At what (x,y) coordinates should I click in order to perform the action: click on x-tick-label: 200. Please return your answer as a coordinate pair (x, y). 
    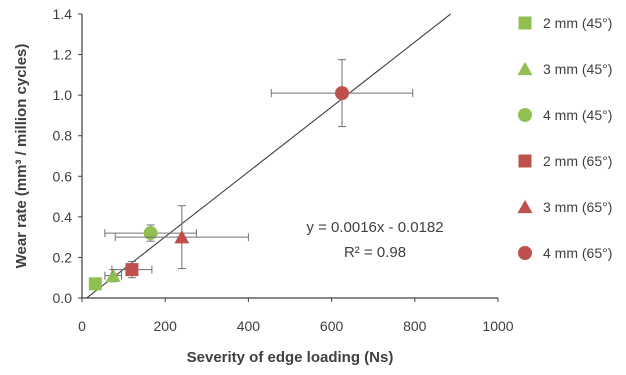
    Looking at the image, I should click on (166, 326).